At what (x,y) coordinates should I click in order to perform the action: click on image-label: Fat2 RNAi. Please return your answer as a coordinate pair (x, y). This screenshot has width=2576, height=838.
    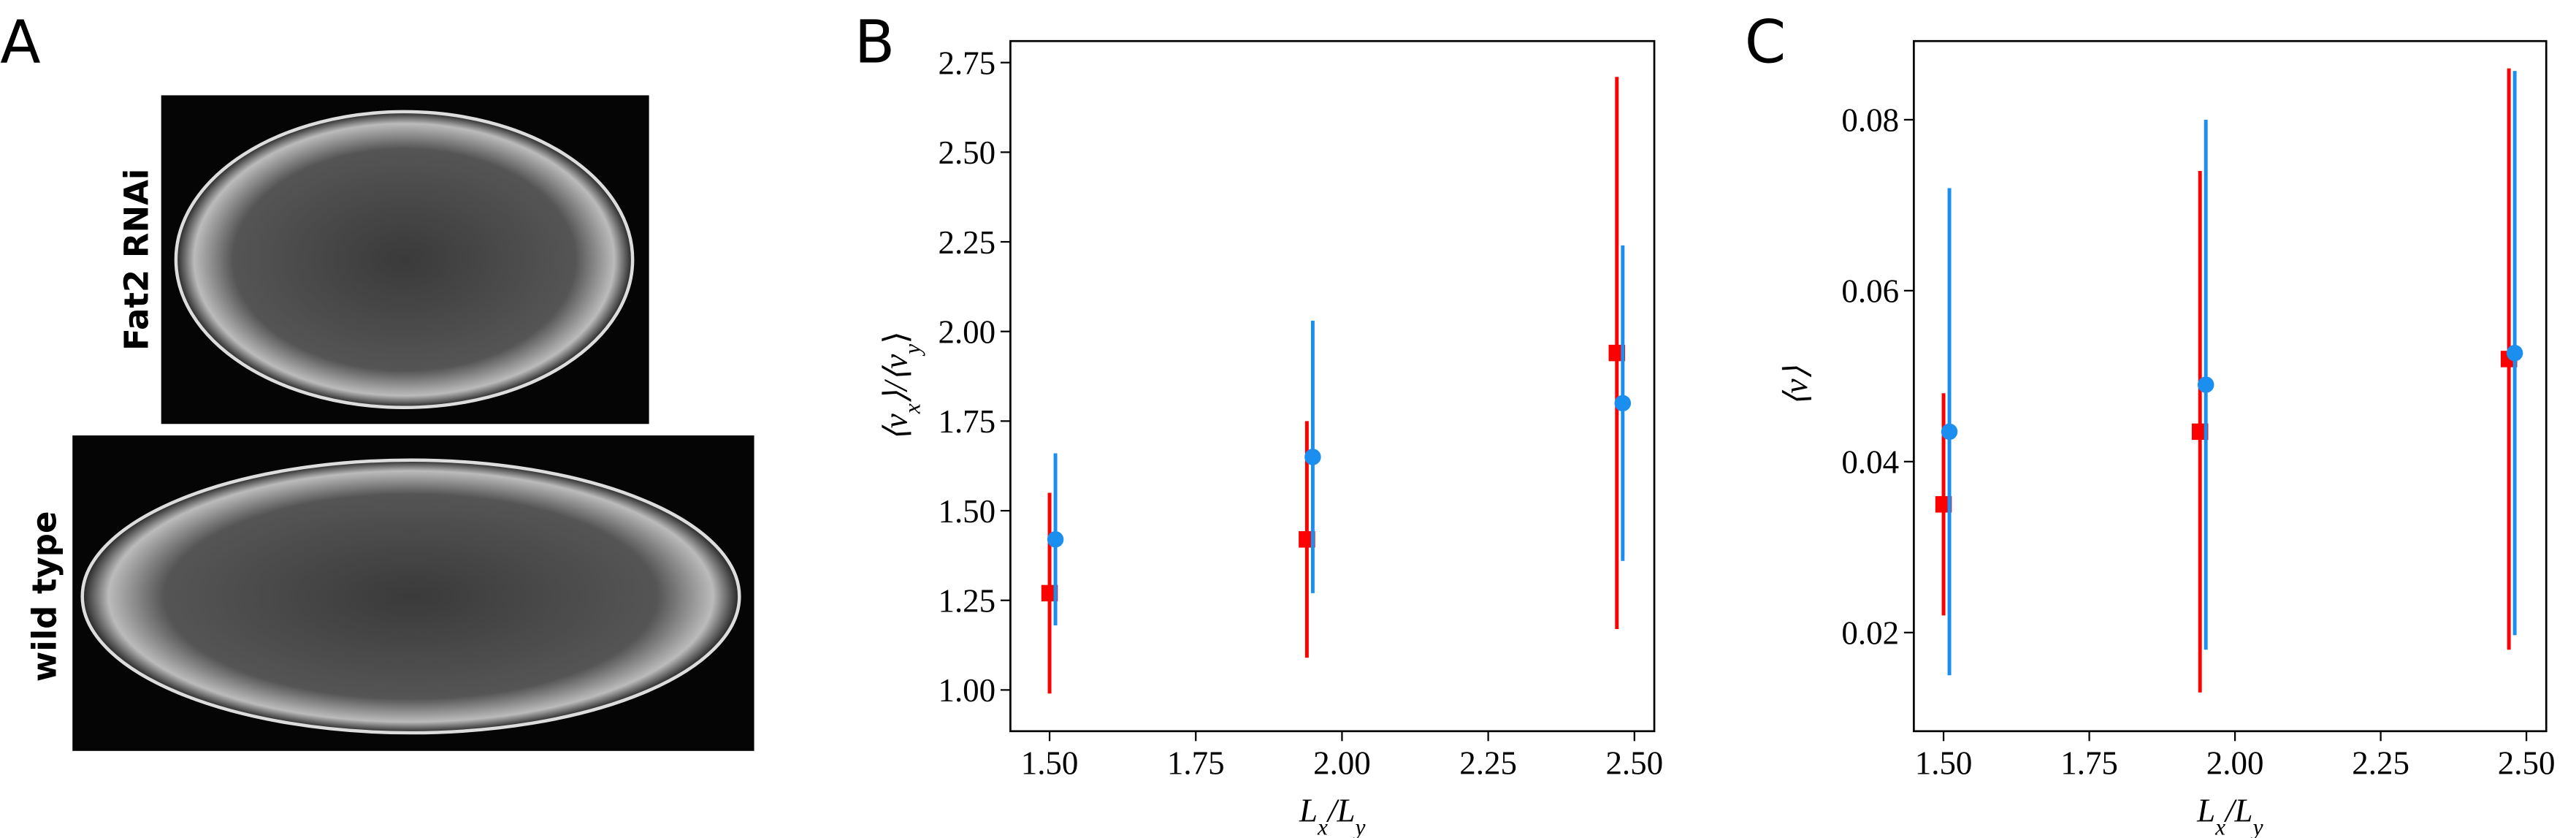
    Looking at the image, I should click on (137, 260).